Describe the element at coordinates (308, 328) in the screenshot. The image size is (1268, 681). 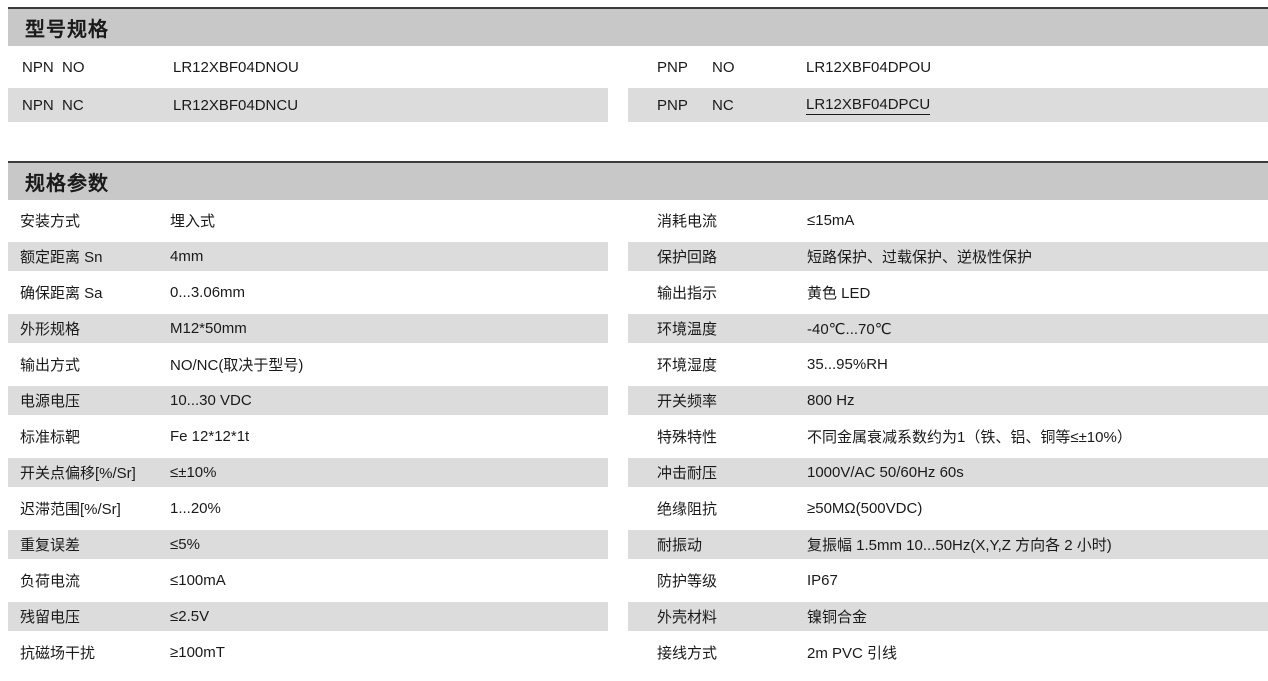
I see `param-row: 外形规格 M12*50mm` at that location.